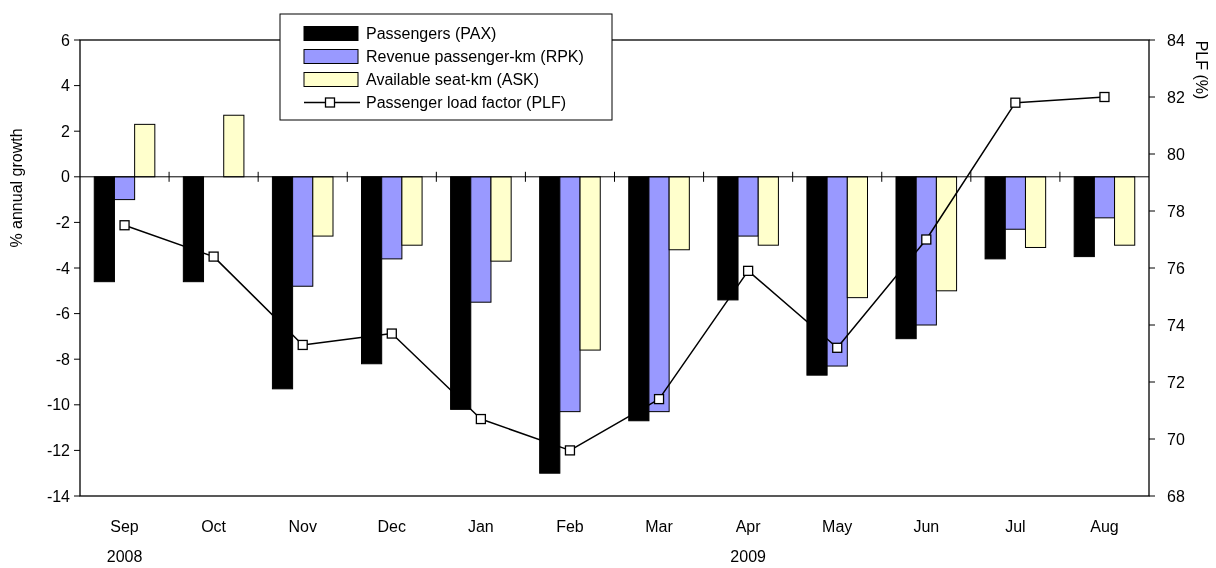 The height and width of the screenshot is (568, 1216). Describe the element at coordinates (63, 314) in the screenshot. I see `y-tick-label: -6` at that location.